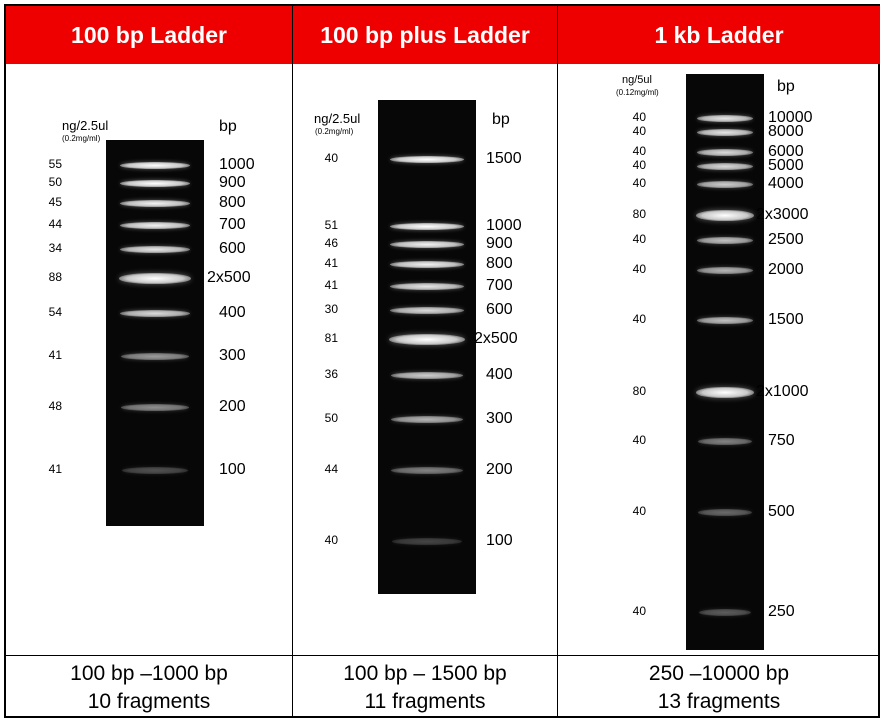 The image size is (885, 722). What do you see at coordinates (781, 440) in the screenshot?
I see `band-bp-label: 750` at bounding box center [781, 440].